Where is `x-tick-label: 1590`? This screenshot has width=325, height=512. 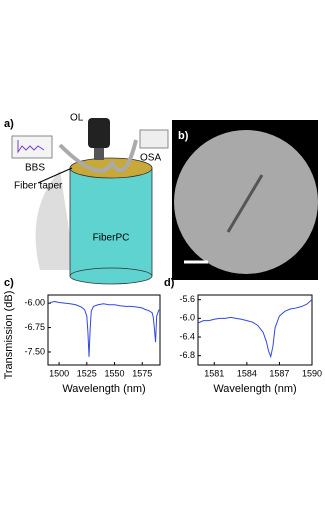 x-tick-label: 1590 is located at coordinates (312, 373).